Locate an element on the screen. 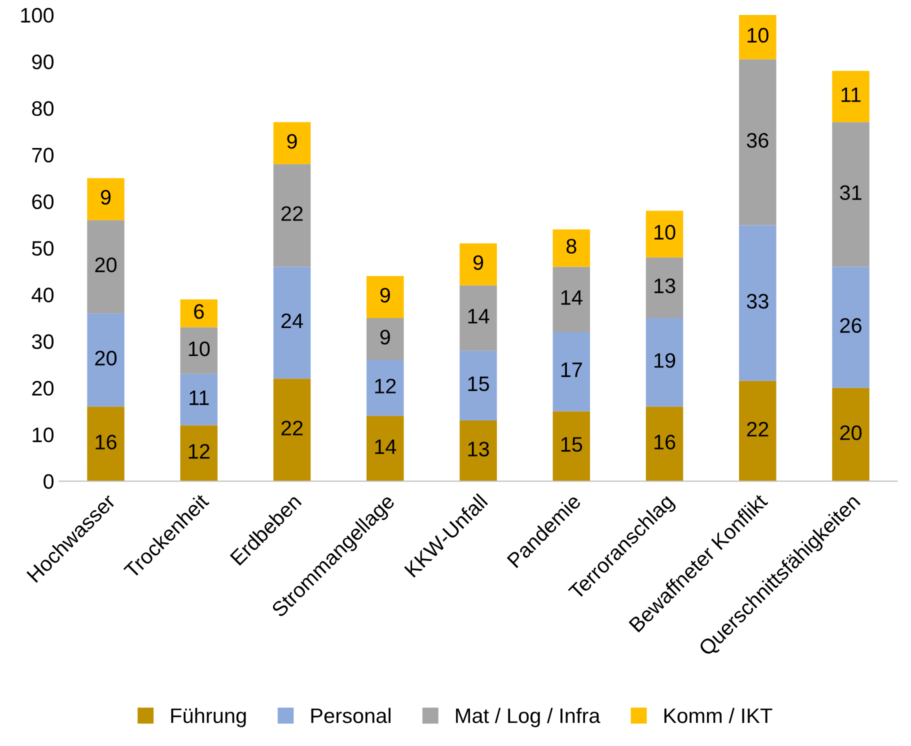 Image resolution: width=911 pixels, height=746 pixels. data-label: 31 is located at coordinates (851, 192).